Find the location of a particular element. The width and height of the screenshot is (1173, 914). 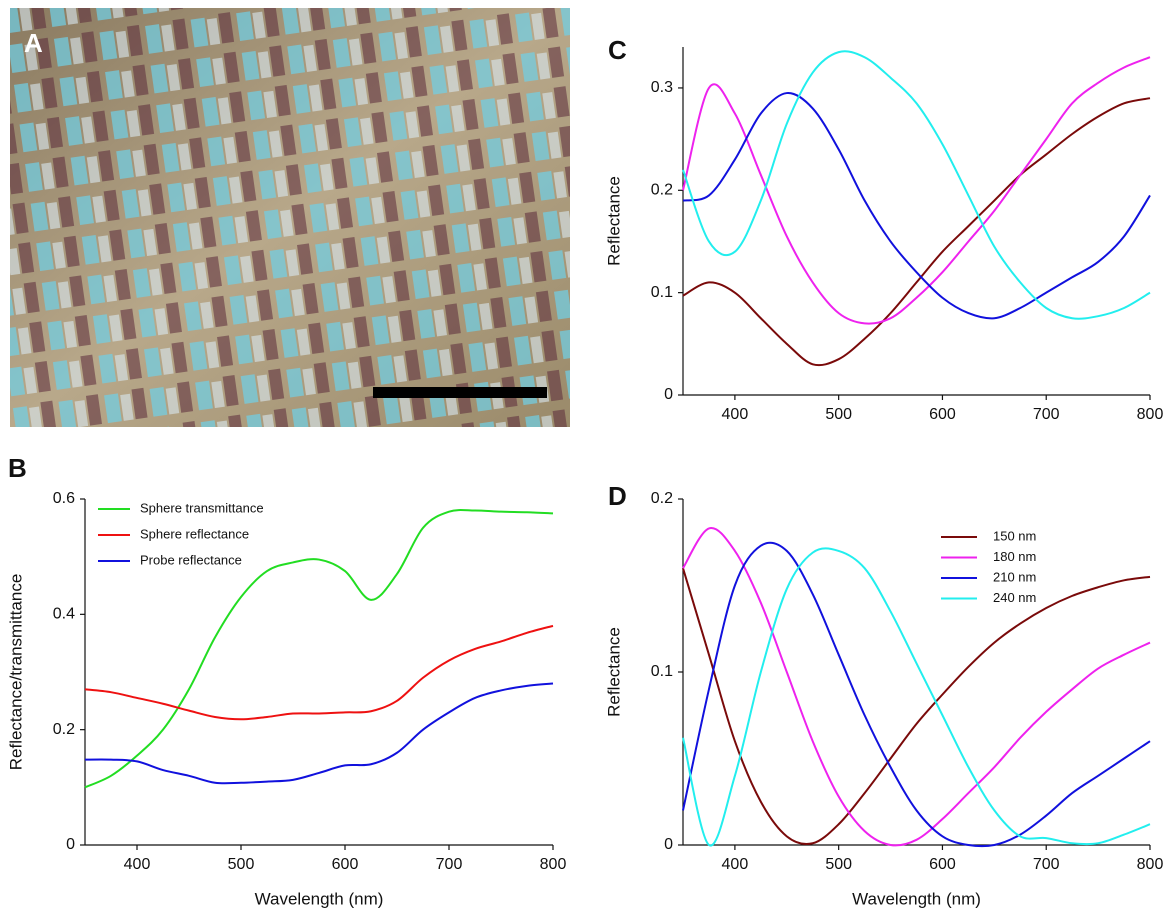

y-axis-label: Reflectance/transmittance is located at coordinates (15, 672).